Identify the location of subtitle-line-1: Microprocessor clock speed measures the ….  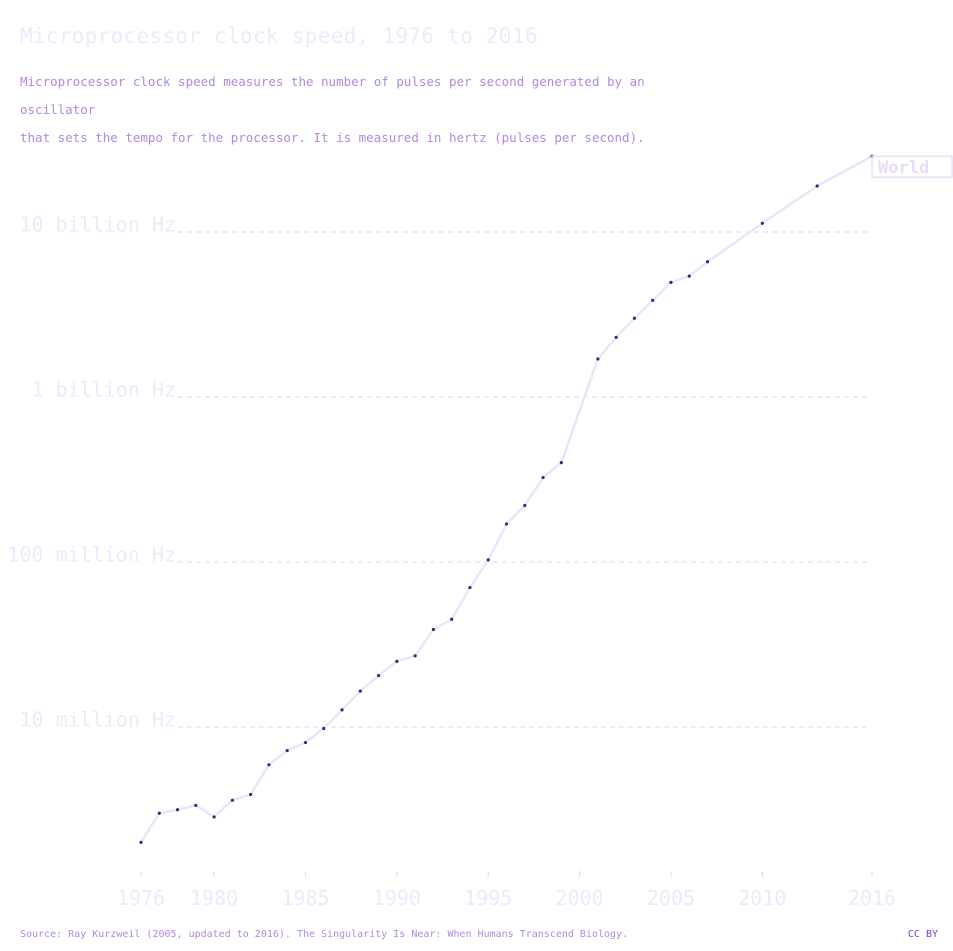
(332, 95).